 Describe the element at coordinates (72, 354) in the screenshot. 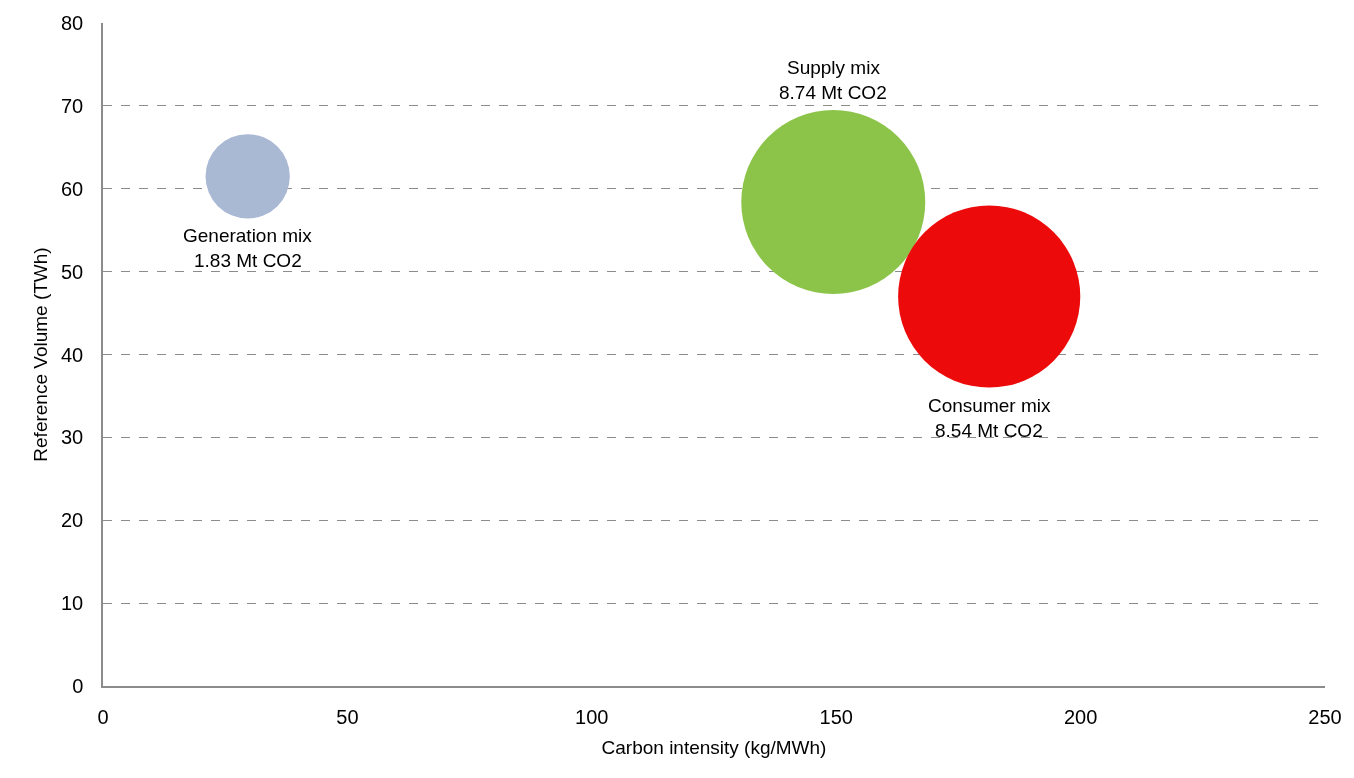

I see `y-tick-label: 40` at that location.